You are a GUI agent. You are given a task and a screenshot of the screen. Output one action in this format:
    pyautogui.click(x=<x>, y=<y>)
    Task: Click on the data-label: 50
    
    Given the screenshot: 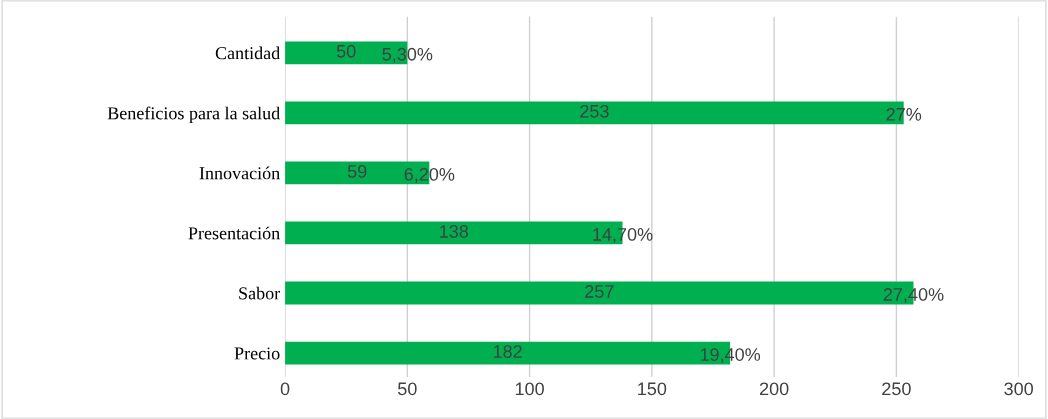 What is the action you would take?
    pyautogui.click(x=346, y=51)
    